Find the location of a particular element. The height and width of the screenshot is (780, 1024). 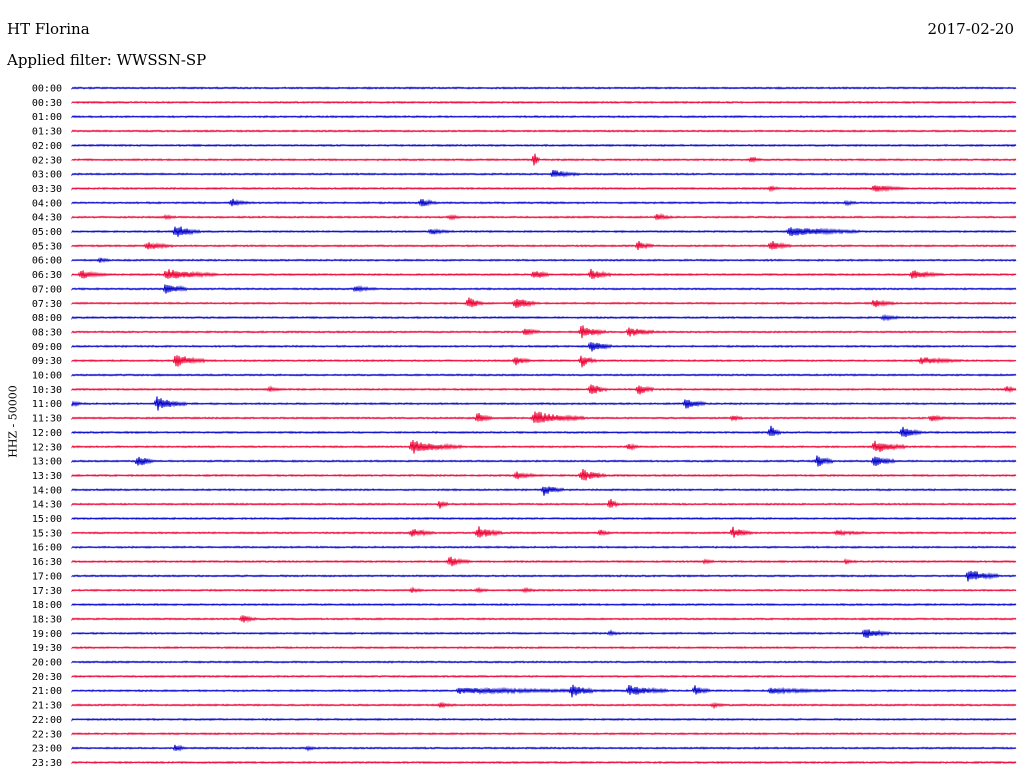

time-tick-label: 09:00 is located at coordinates (47, 347).